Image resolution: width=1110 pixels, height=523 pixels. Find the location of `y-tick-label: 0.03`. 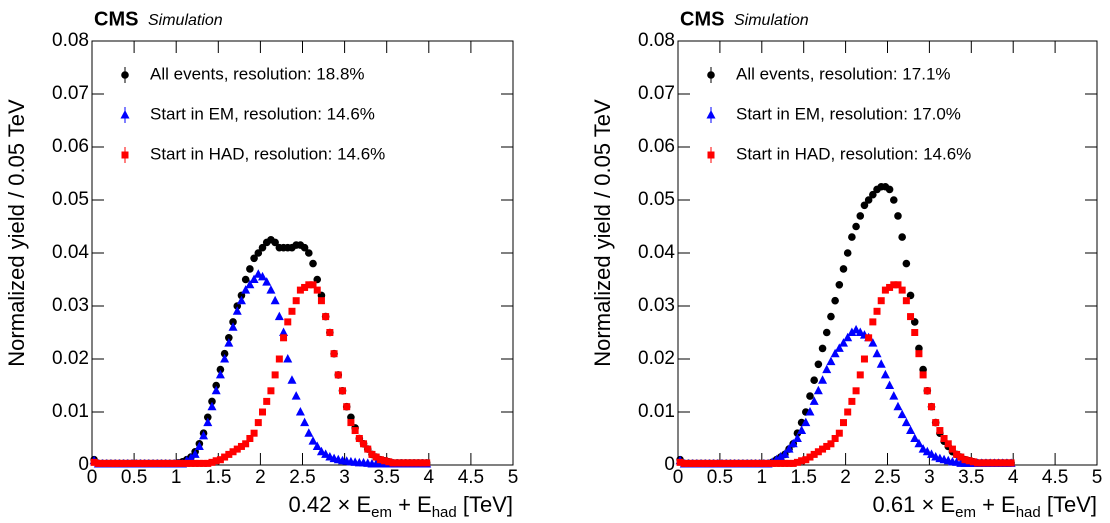

y-tick-label: 0.03 is located at coordinates (656, 305).